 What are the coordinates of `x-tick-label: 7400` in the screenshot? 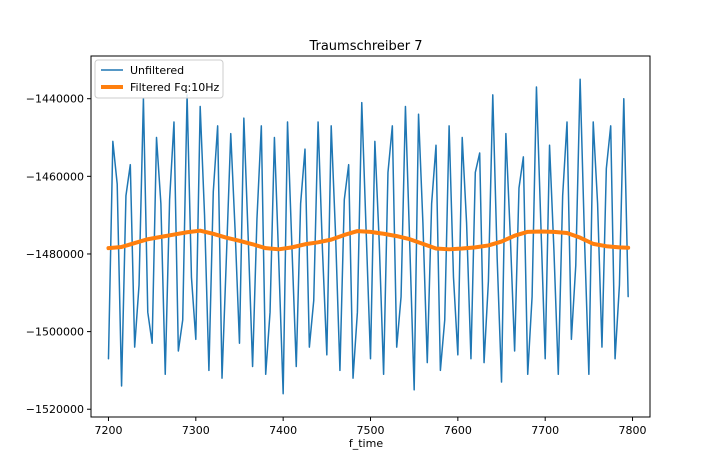 It's located at (283, 430).